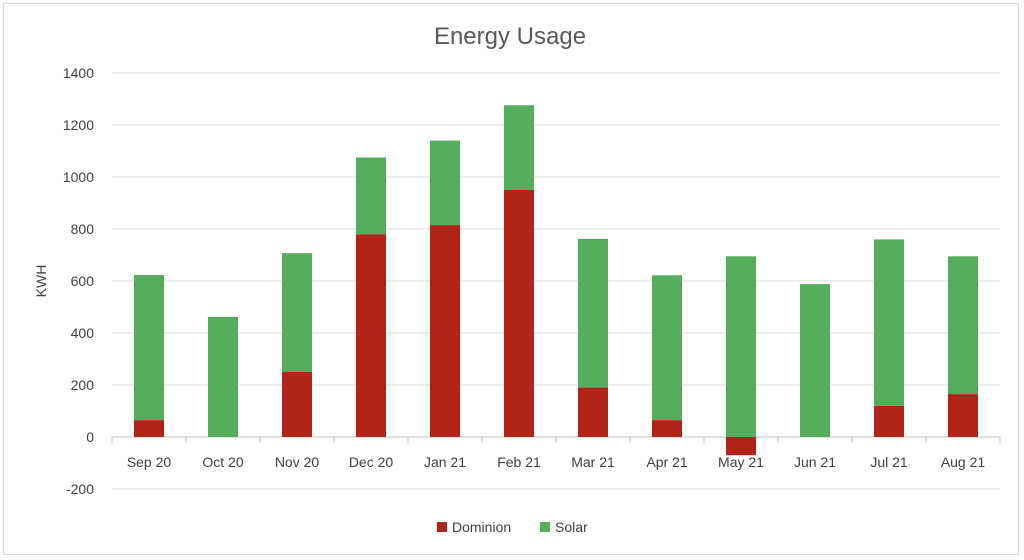 This screenshot has width=1024, height=560. Describe the element at coordinates (815, 462) in the screenshot. I see `x-tick-label: Jun 21` at that location.